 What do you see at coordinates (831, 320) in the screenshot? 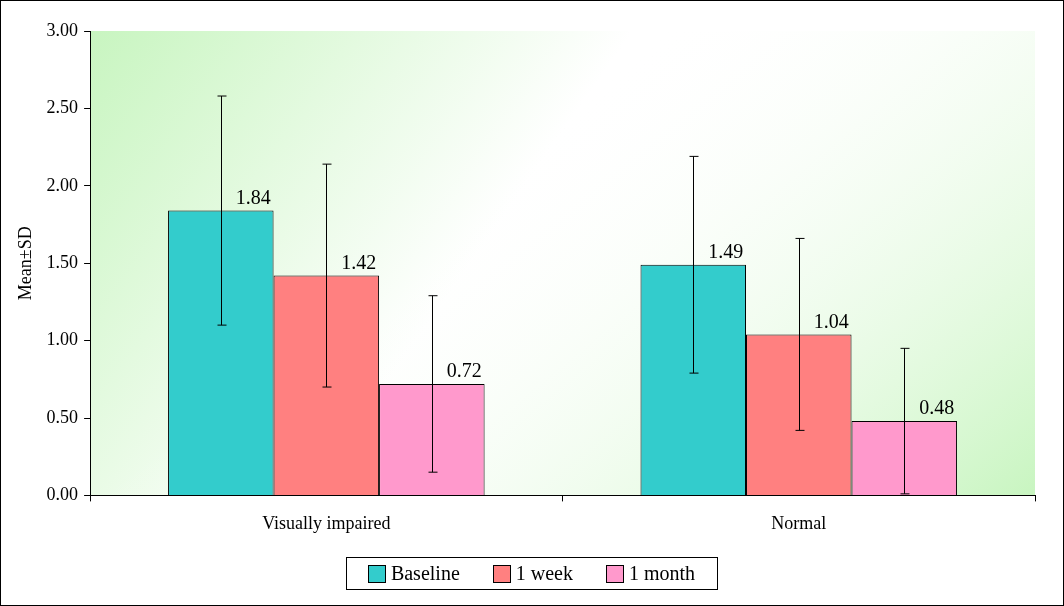
I see `data-label: 1.04` at bounding box center [831, 320].